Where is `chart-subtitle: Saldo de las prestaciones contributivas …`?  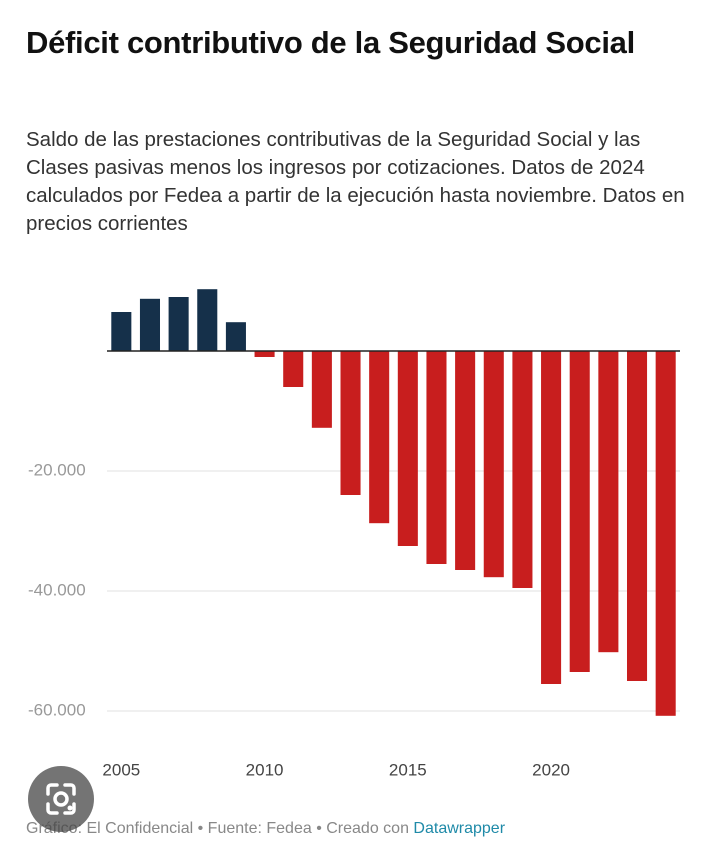
chart-subtitle: Saldo de las prestaciones contributivas … is located at coordinates (355, 181).